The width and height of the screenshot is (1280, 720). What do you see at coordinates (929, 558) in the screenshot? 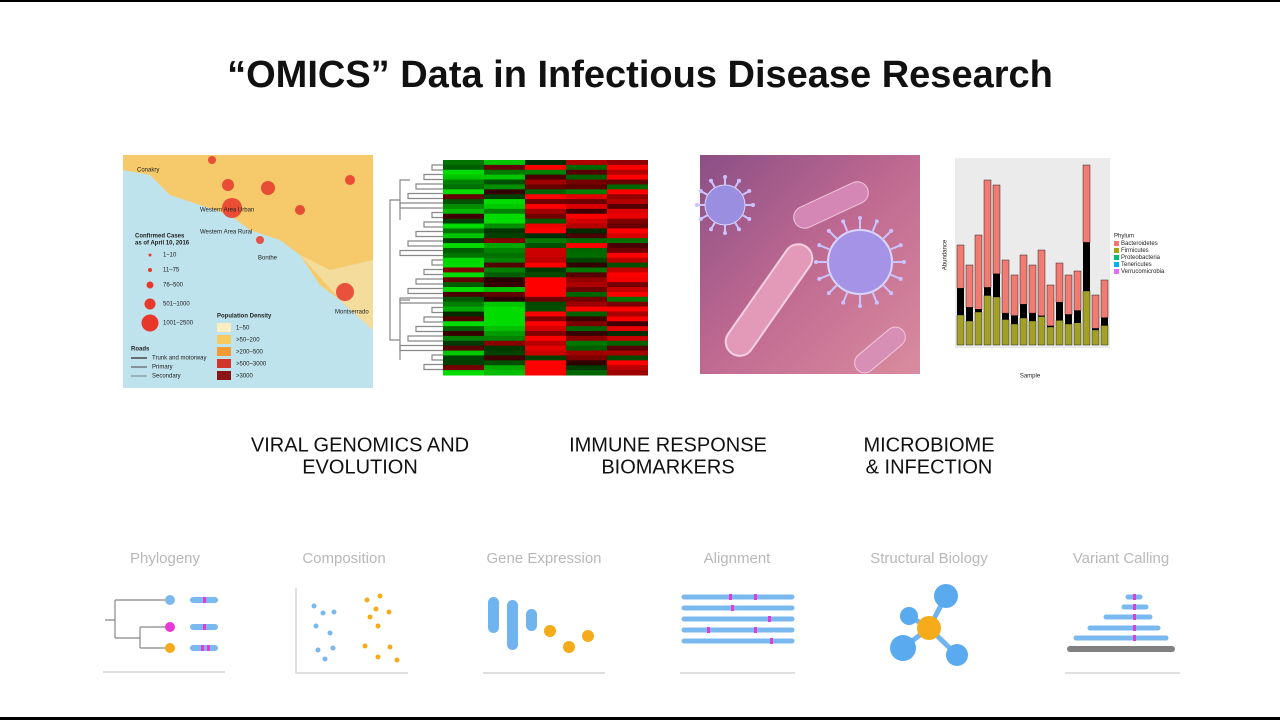
I see `tool-label: Structural Biology` at bounding box center [929, 558].